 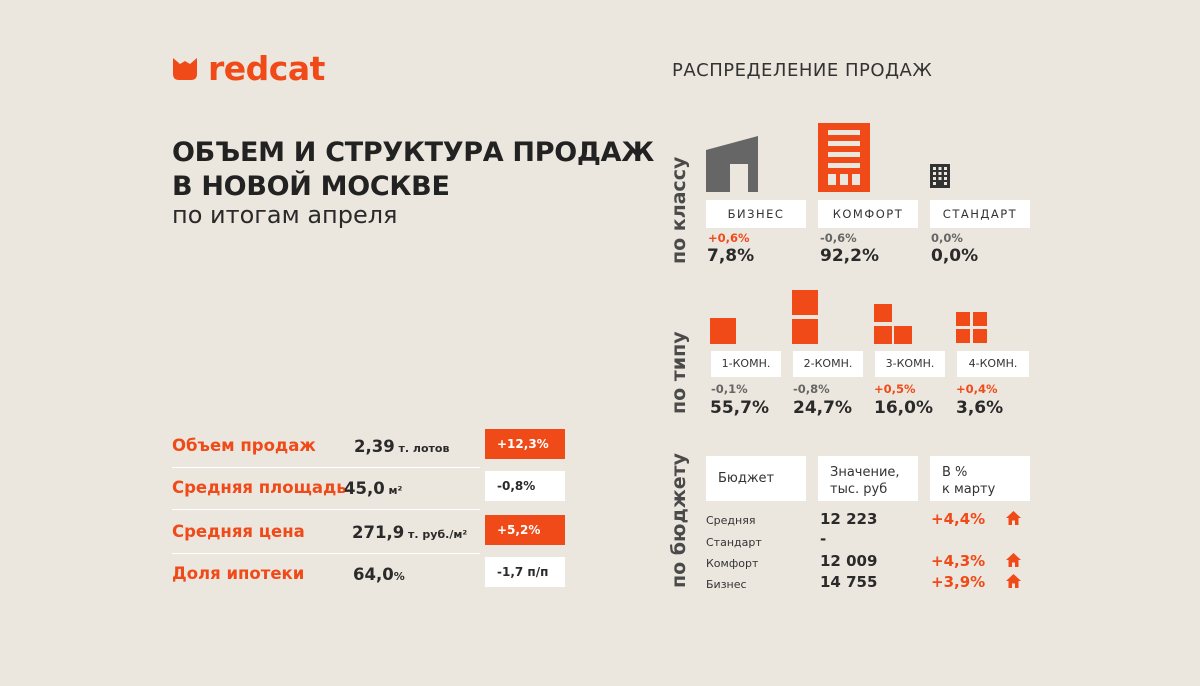 What do you see at coordinates (811, 389) in the screenshot?
I see `type-change: -0,8%` at bounding box center [811, 389].